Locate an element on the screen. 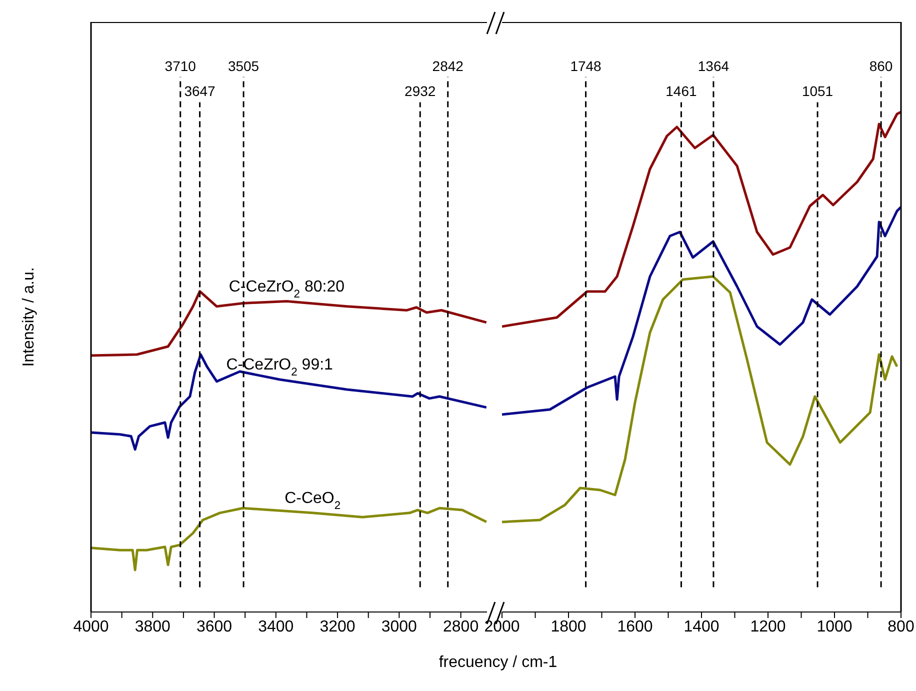 The height and width of the screenshot is (691, 916). x-tick-label: 2000 is located at coordinates (502, 627).